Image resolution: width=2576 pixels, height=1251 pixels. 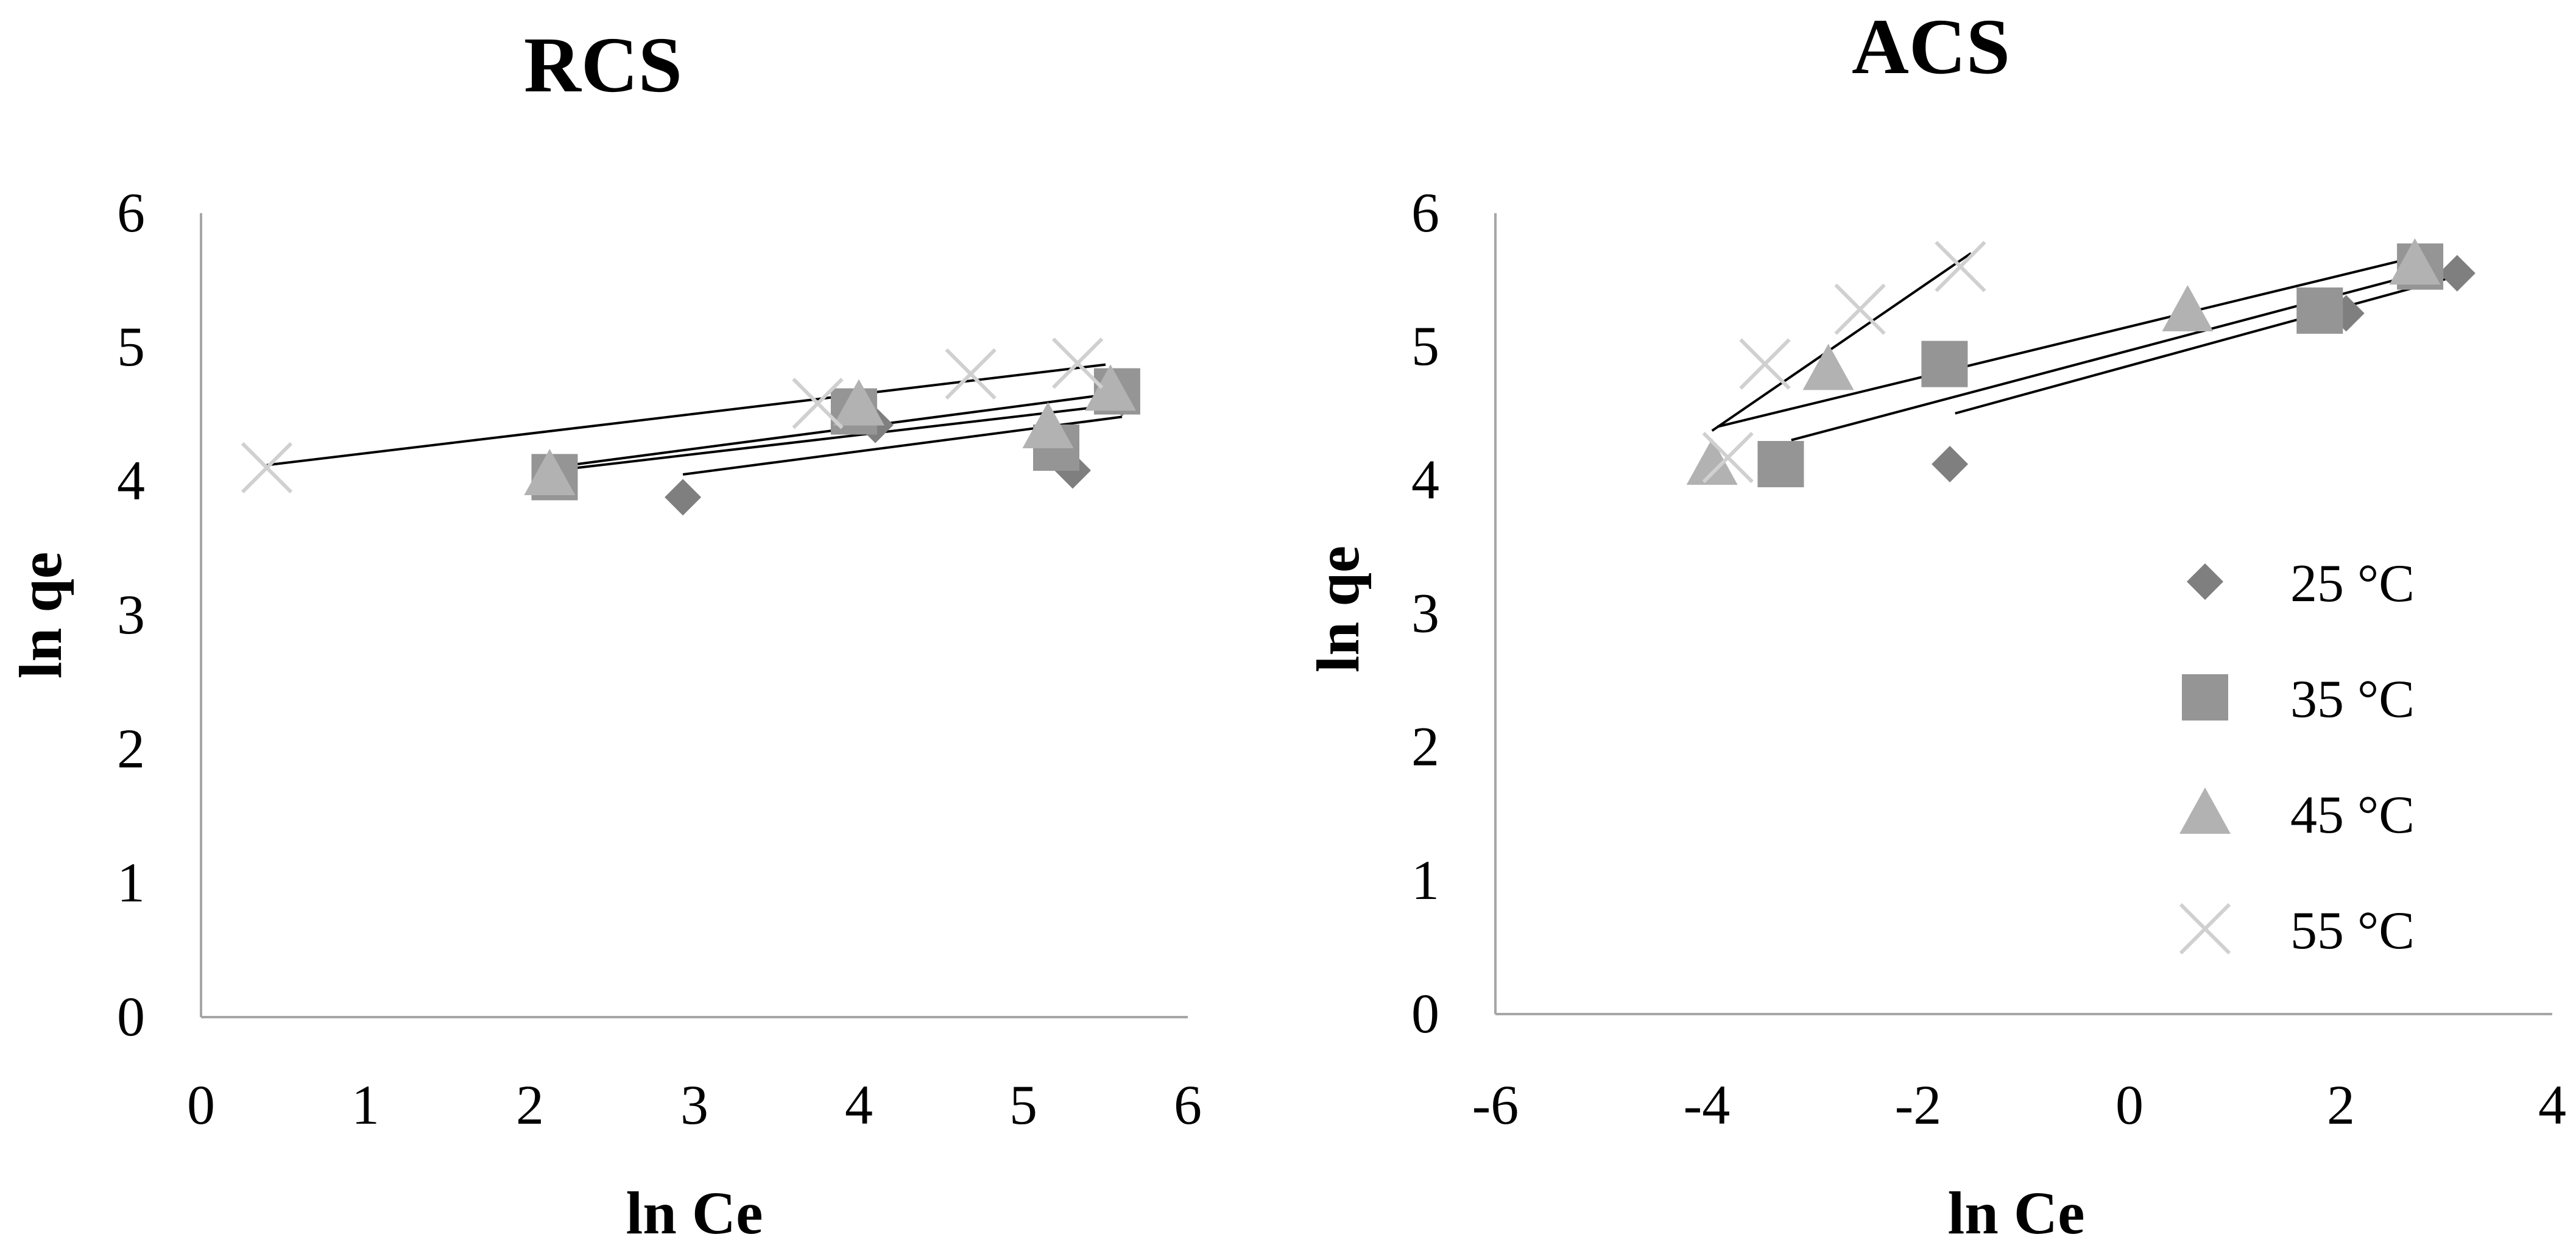 I want to click on x-tick-label: 3, so click(x=694, y=1105).